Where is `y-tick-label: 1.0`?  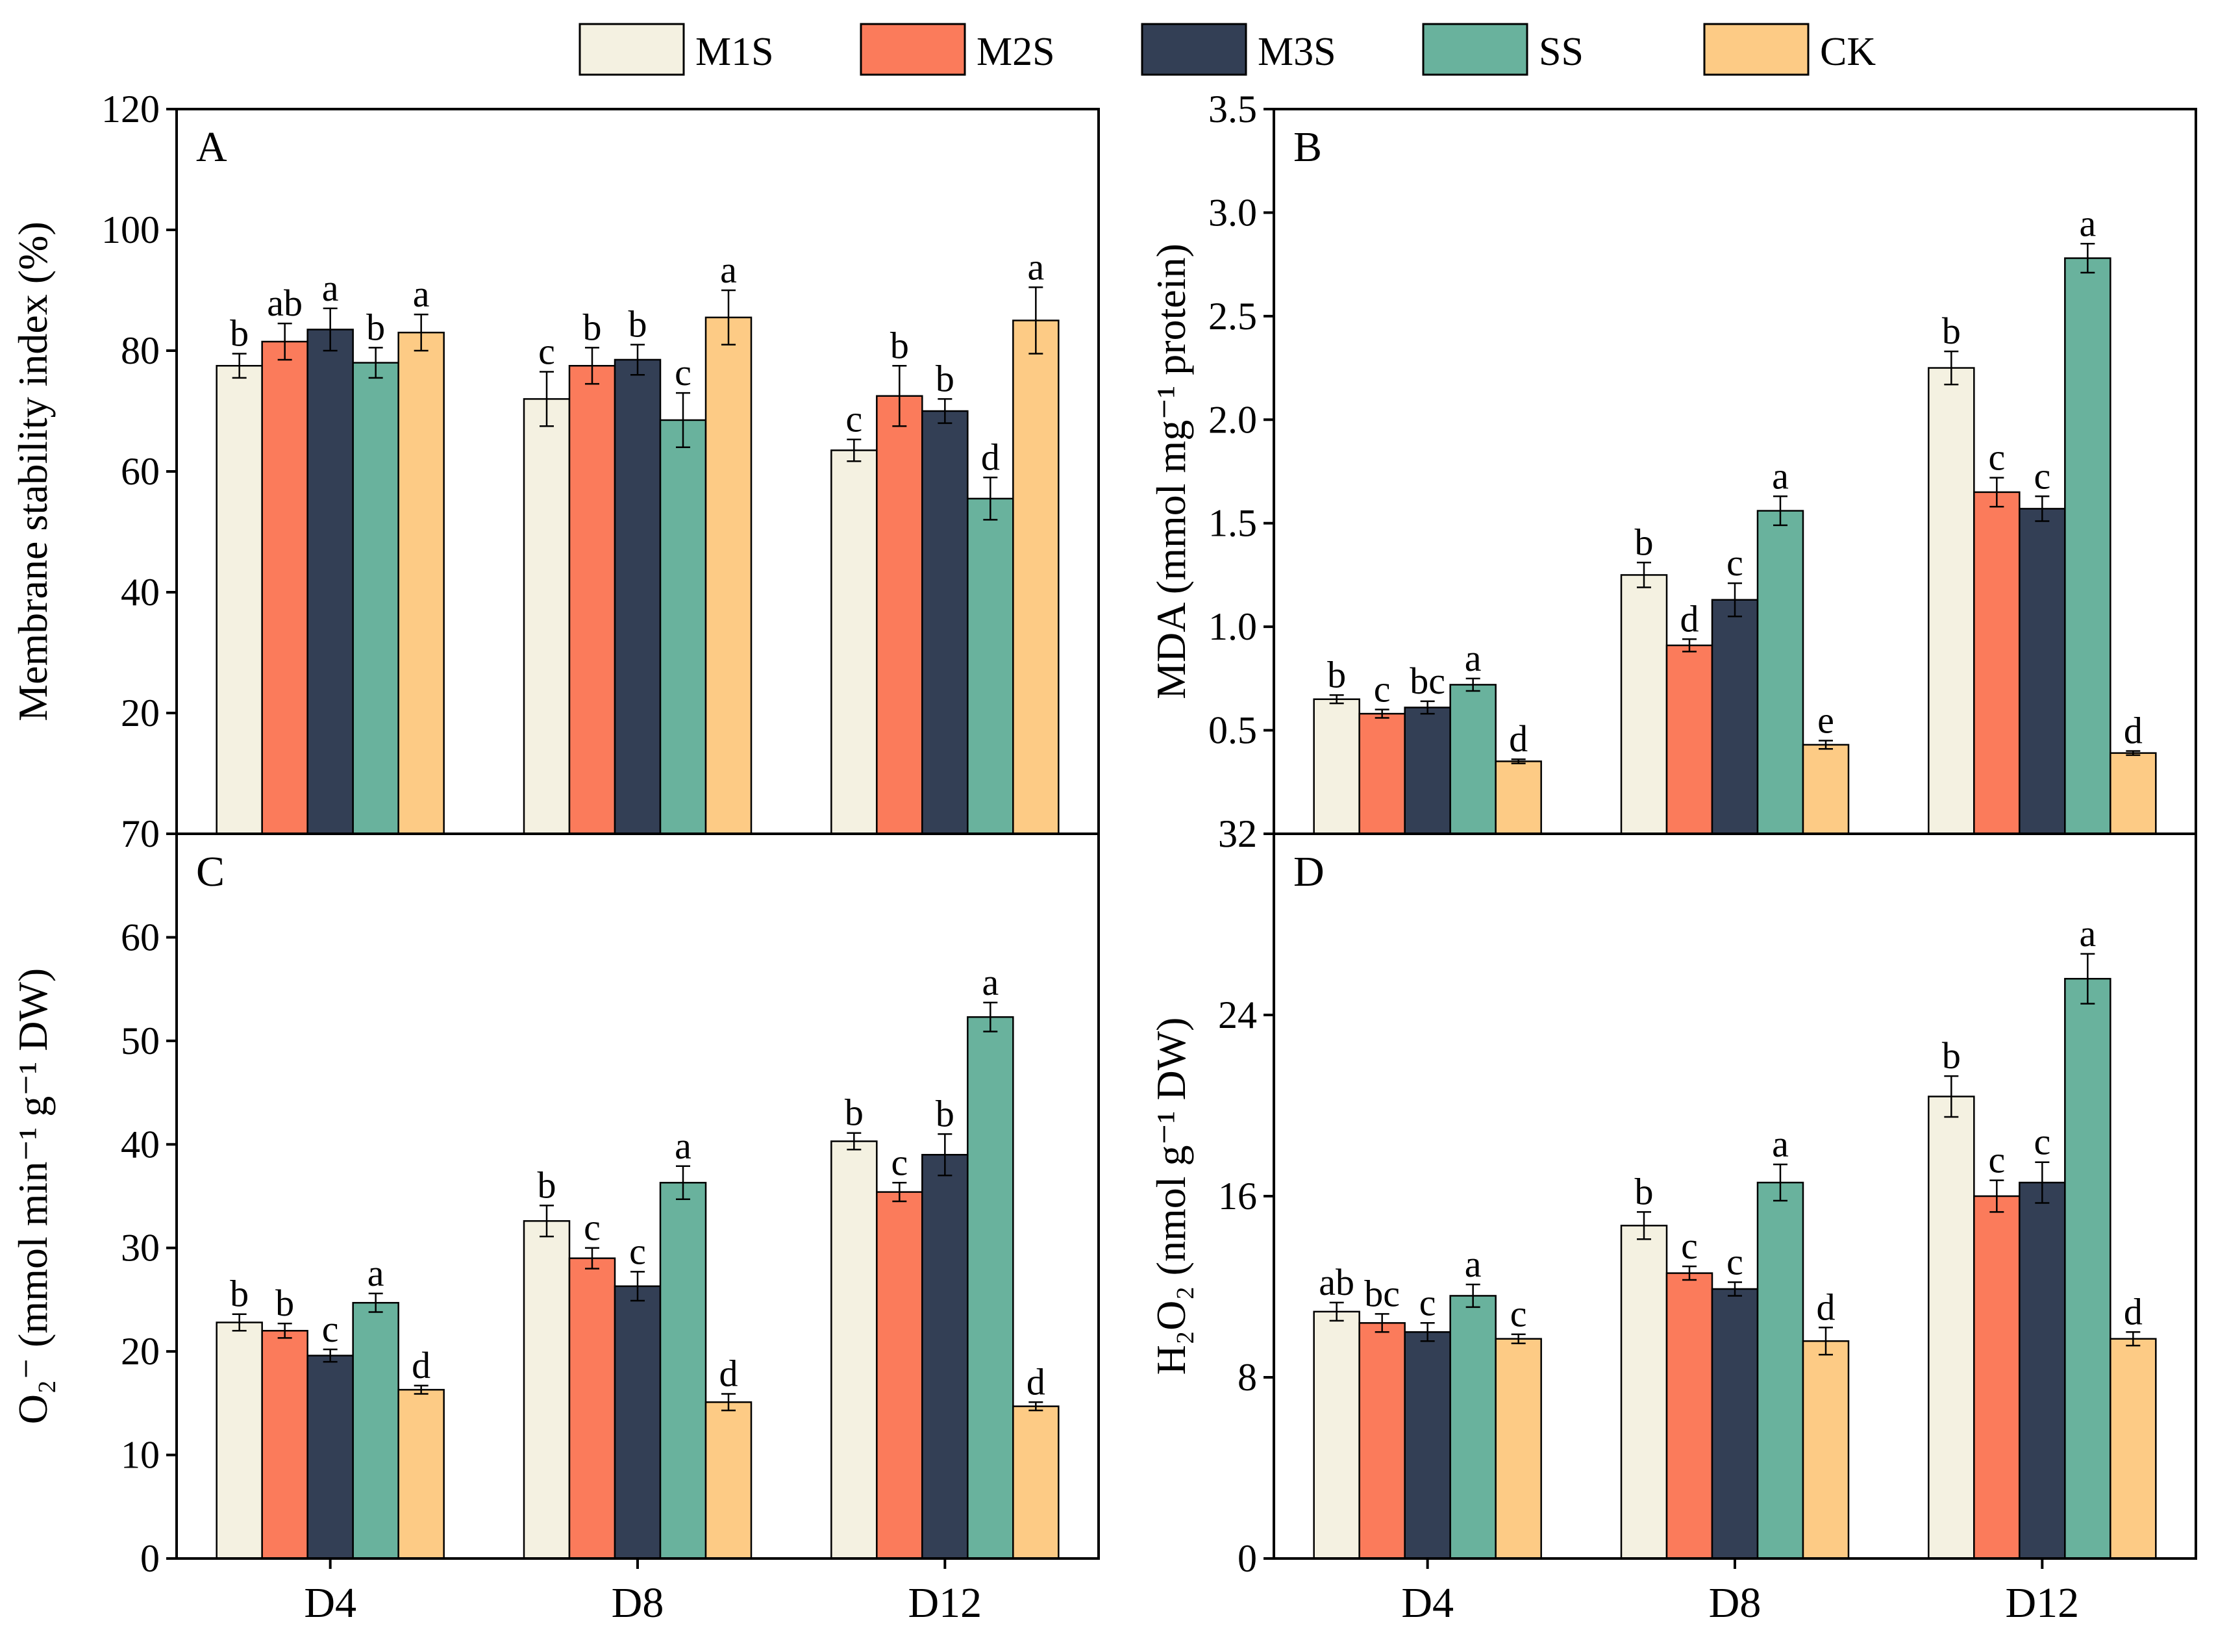 y-tick-label: 1.0 is located at coordinates (1232, 626).